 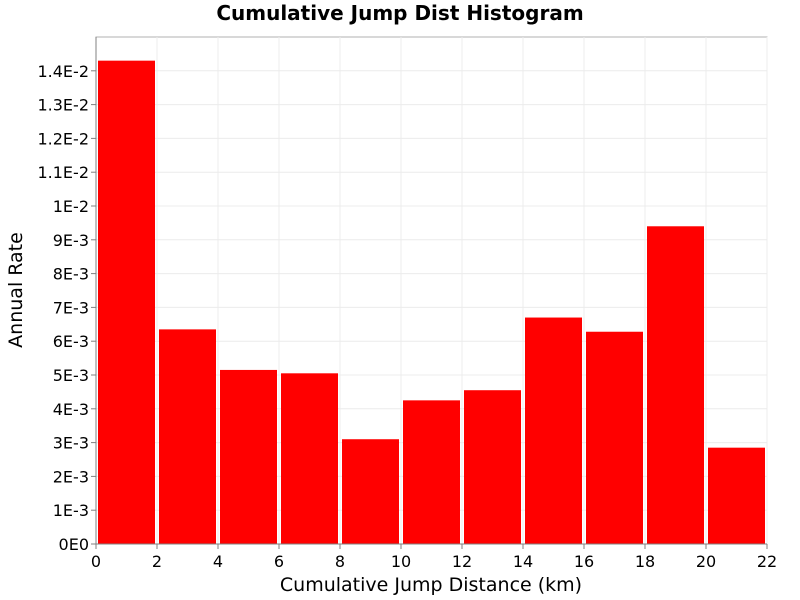 What do you see at coordinates (71, 510) in the screenshot?
I see `y-tick-label: 1E-3` at bounding box center [71, 510].